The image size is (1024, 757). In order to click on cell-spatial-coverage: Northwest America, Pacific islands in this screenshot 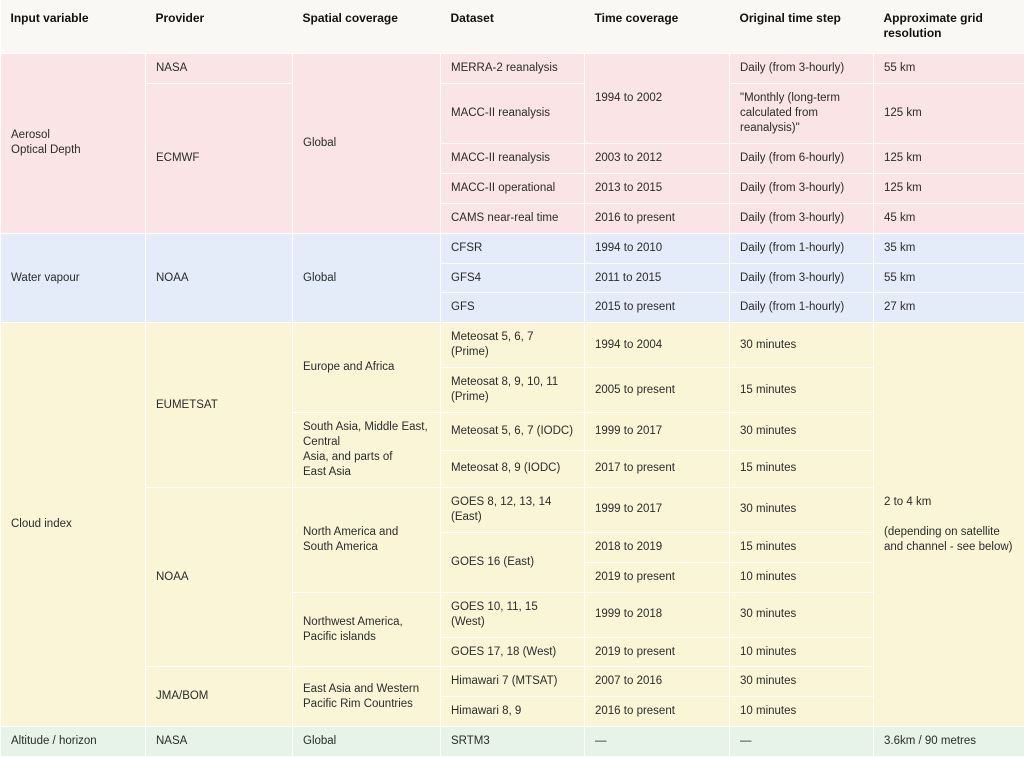, I will do `click(367, 629)`.